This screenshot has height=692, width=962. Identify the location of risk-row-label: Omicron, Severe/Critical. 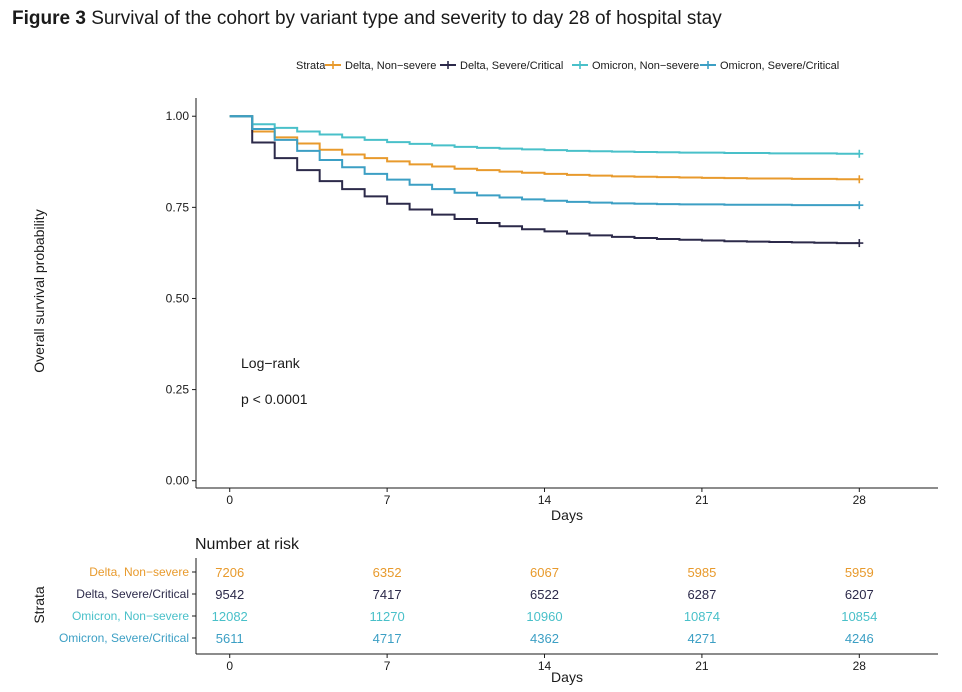
(124, 638).